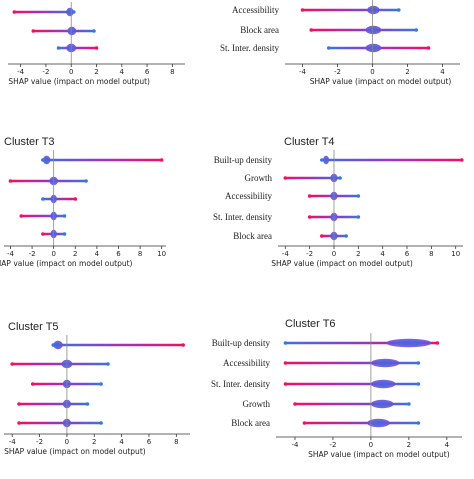 The height and width of the screenshot is (479, 474). Describe the element at coordinates (339, 160) in the screenshot. I see `feature-row: Built-up density` at that location.